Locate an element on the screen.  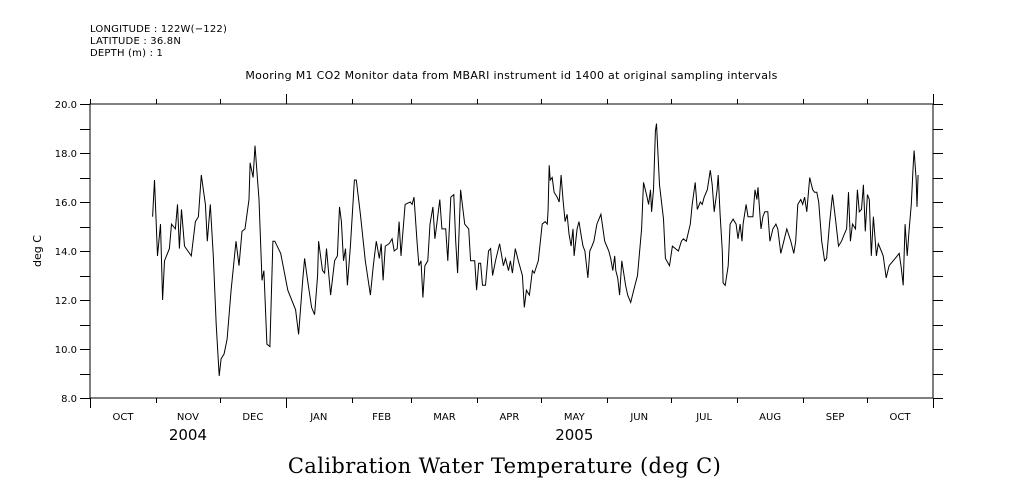
y-tick-label: 12.0 is located at coordinates (66, 301).